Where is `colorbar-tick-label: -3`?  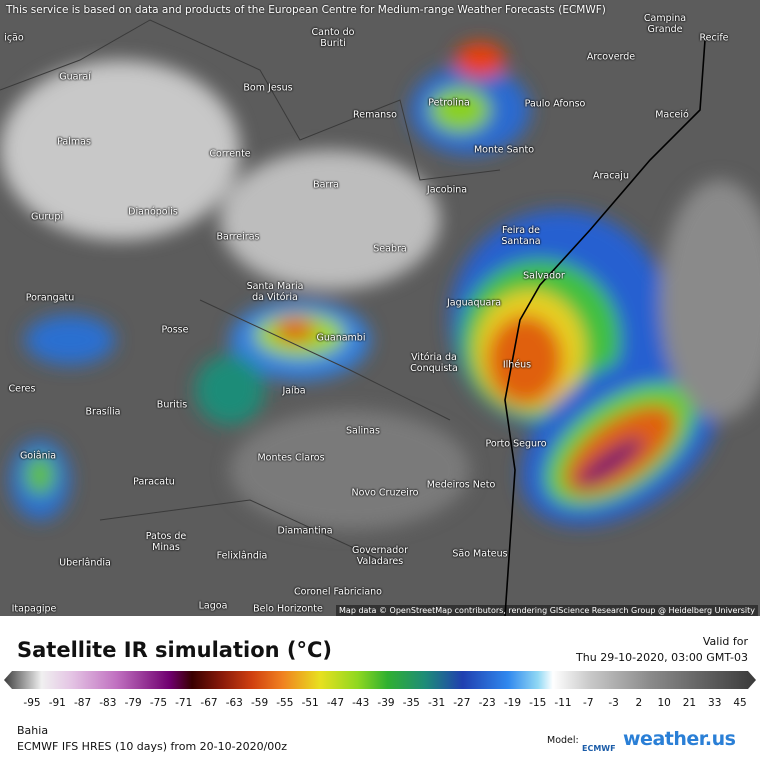 colorbar-tick-label: -3 is located at coordinates (613, 703).